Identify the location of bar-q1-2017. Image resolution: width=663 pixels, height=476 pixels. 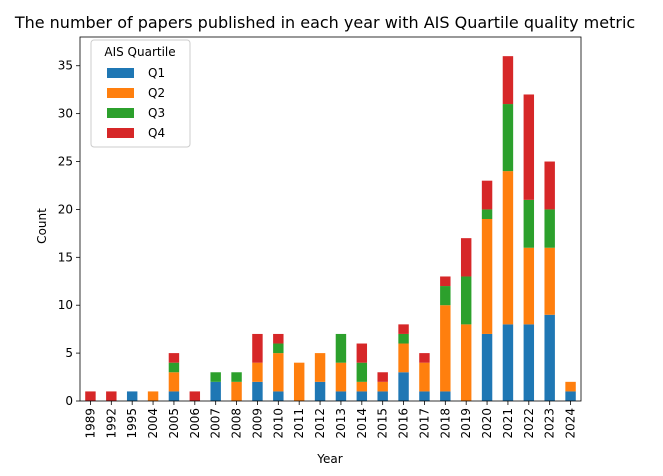
(424, 396).